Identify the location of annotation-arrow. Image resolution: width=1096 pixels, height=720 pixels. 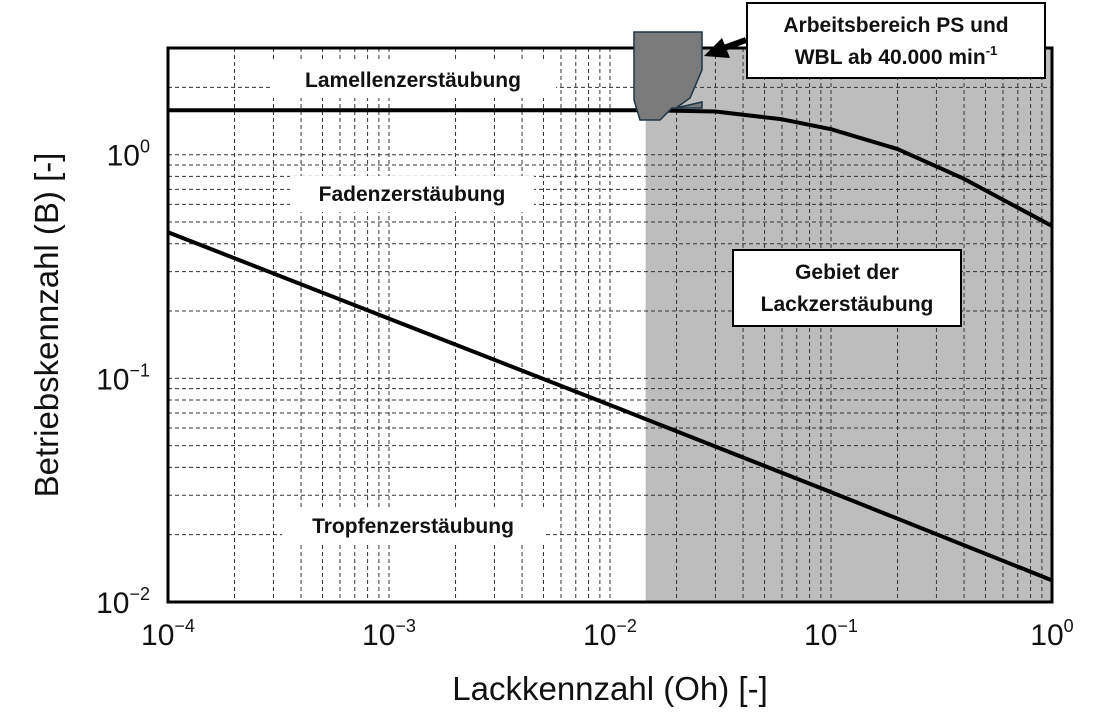
(726, 47).